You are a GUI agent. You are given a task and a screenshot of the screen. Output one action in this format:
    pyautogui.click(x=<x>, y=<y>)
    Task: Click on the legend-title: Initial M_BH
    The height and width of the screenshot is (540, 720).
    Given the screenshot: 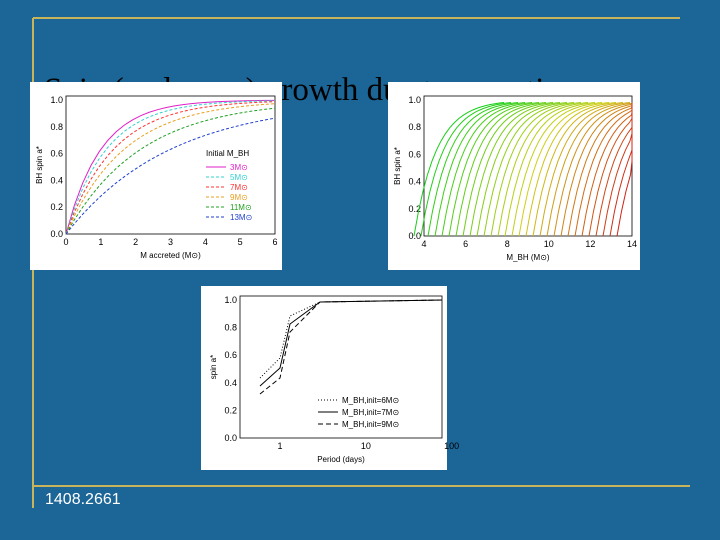 What is the action you would take?
    pyautogui.click(x=227, y=153)
    